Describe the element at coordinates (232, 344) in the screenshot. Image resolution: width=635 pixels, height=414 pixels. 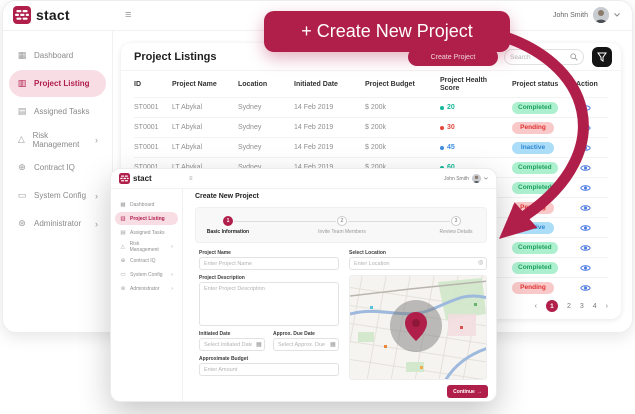
I see `initiated-date-input` at that location.